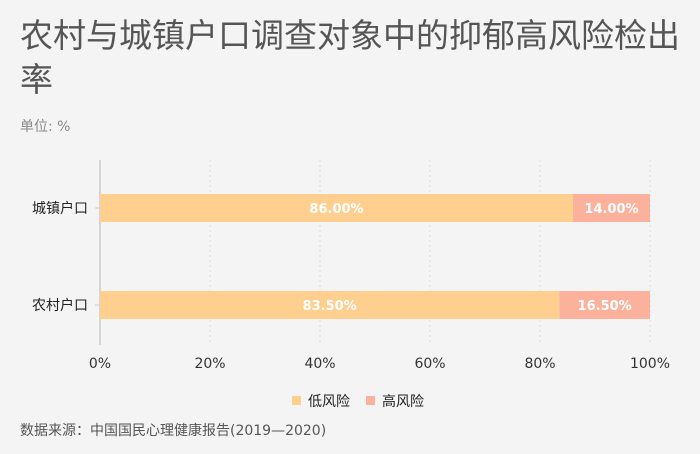  What do you see at coordinates (319, 364) in the screenshot?
I see `x-tick-label: 40%` at bounding box center [319, 364].